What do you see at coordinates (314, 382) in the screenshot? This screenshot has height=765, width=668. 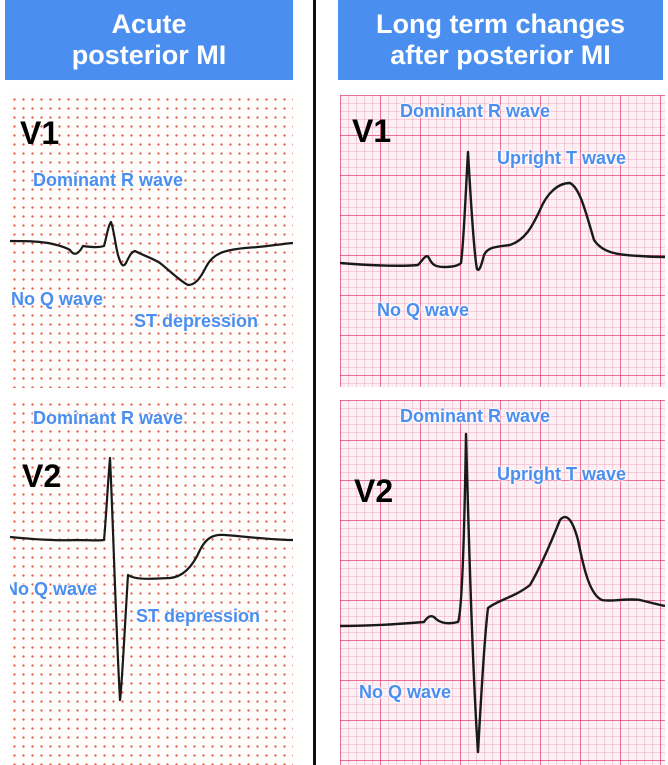 I see `column-divider` at bounding box center [314, 382].